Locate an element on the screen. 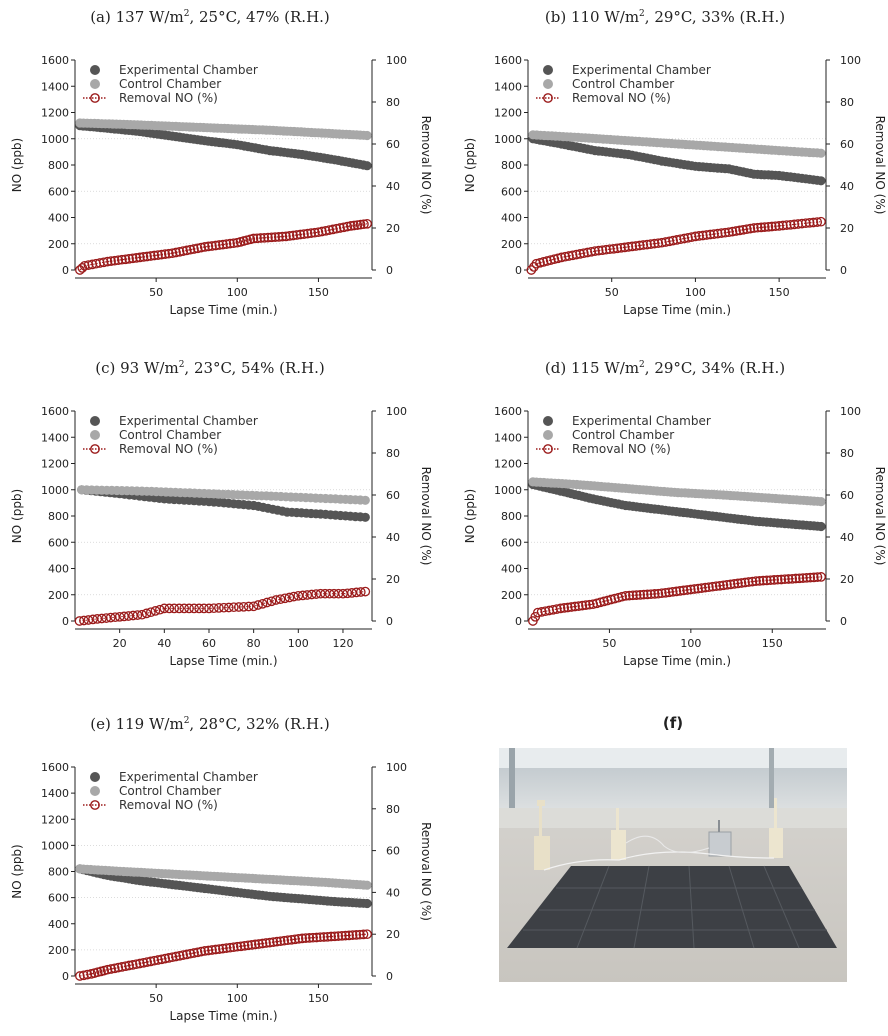 This screenshot has height=1036, width=888. y-tick-label: 400 is located at coordinates (511, 218).